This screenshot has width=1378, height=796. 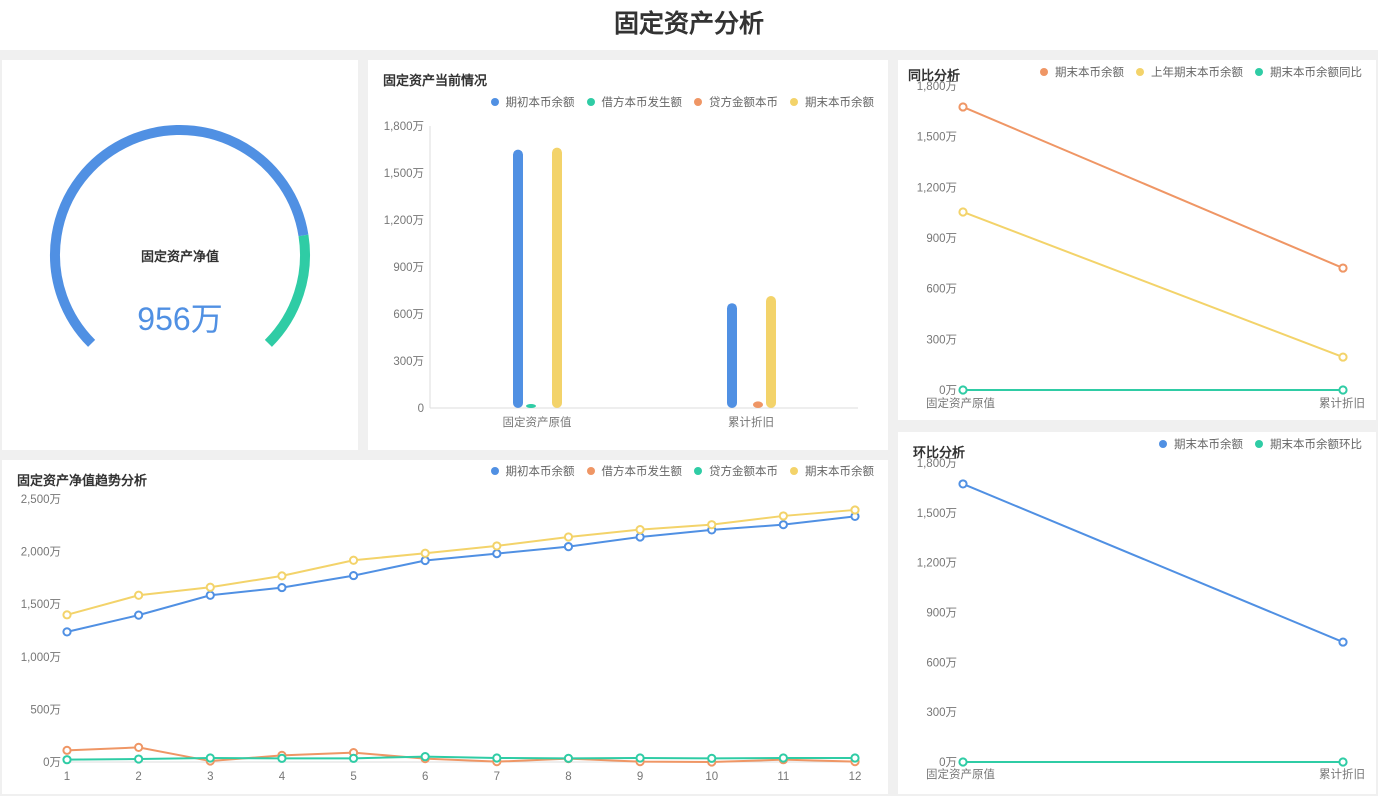 What do you see at coordinates (497, 777) in the screenshot?
I see `x-tick-label: 7` at bounding box center [497, 777].